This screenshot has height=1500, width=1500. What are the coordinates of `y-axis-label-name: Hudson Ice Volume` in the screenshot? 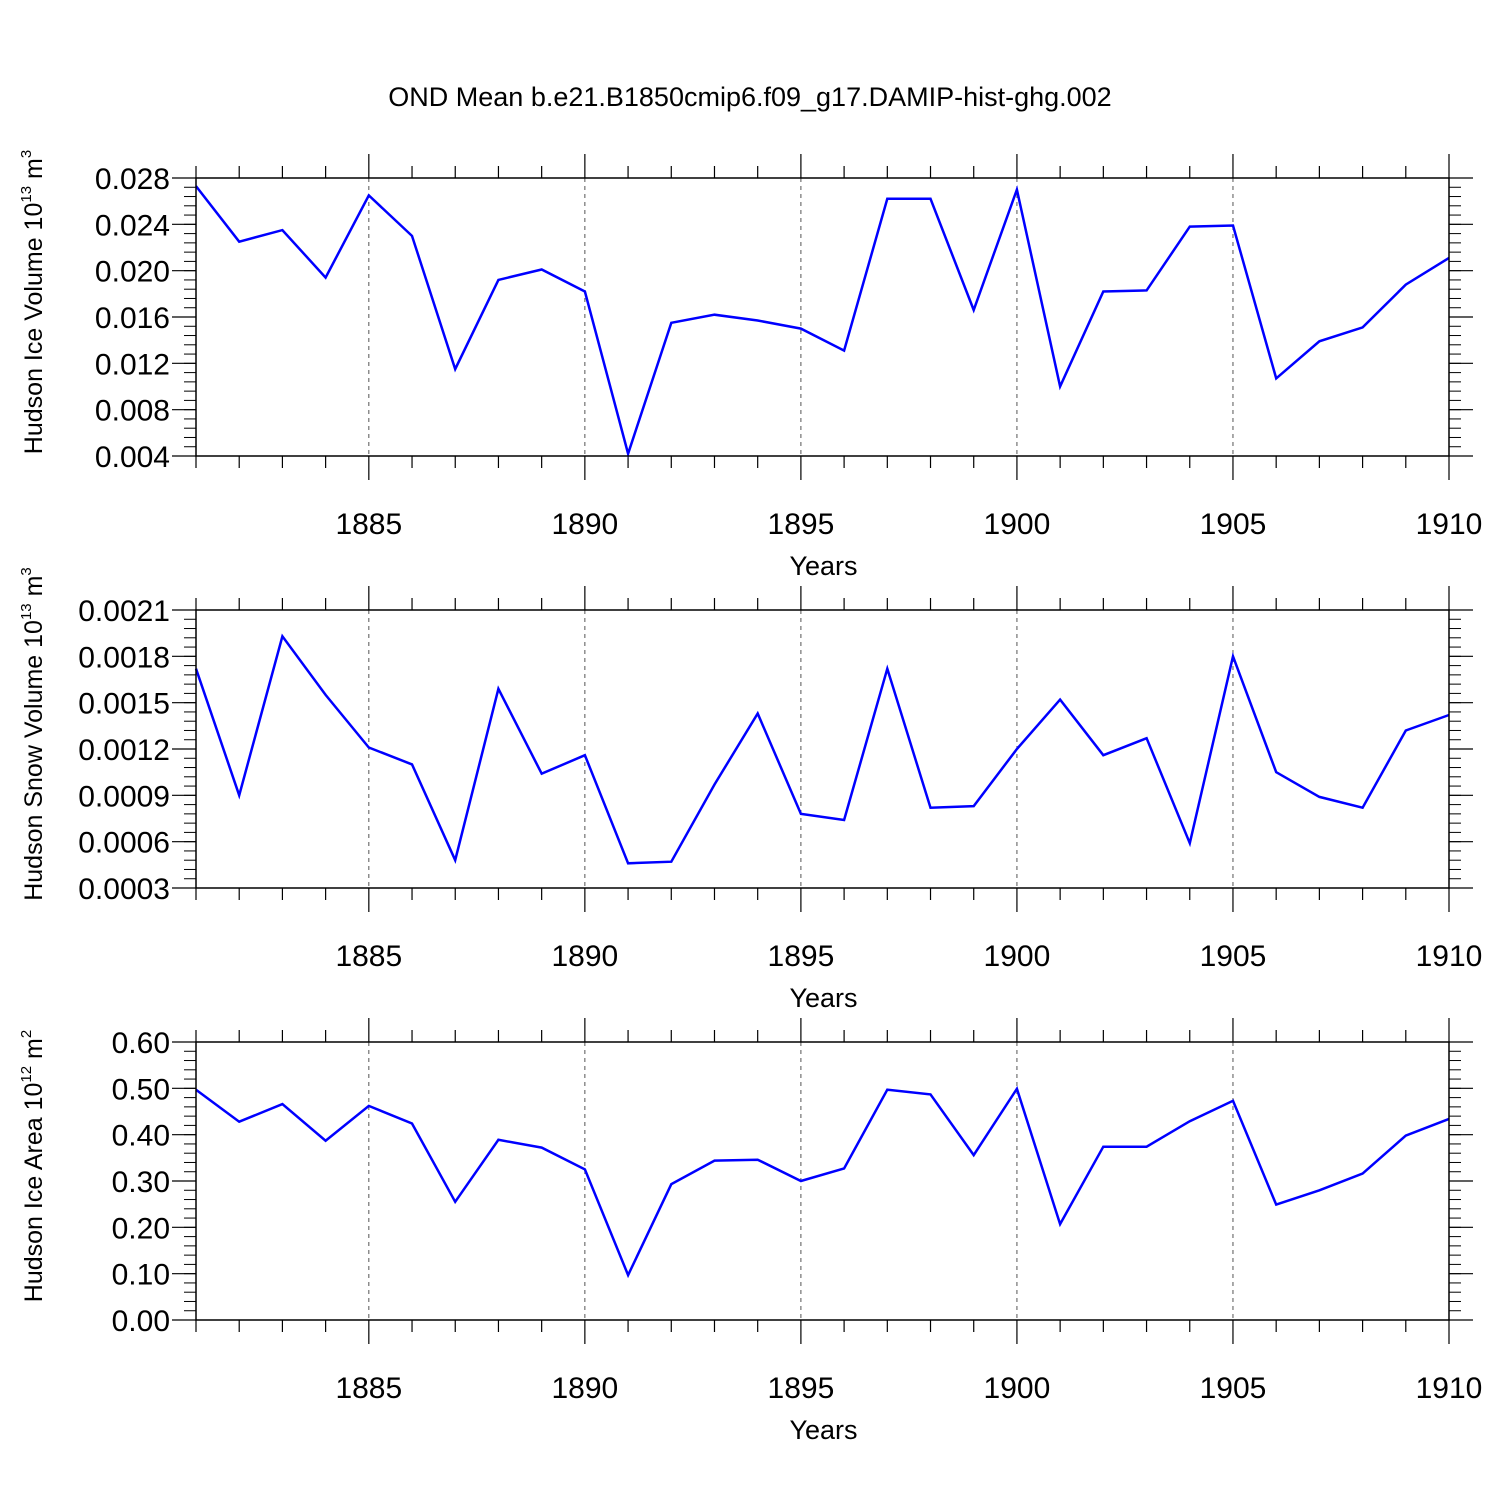 It's located at (34, 342).